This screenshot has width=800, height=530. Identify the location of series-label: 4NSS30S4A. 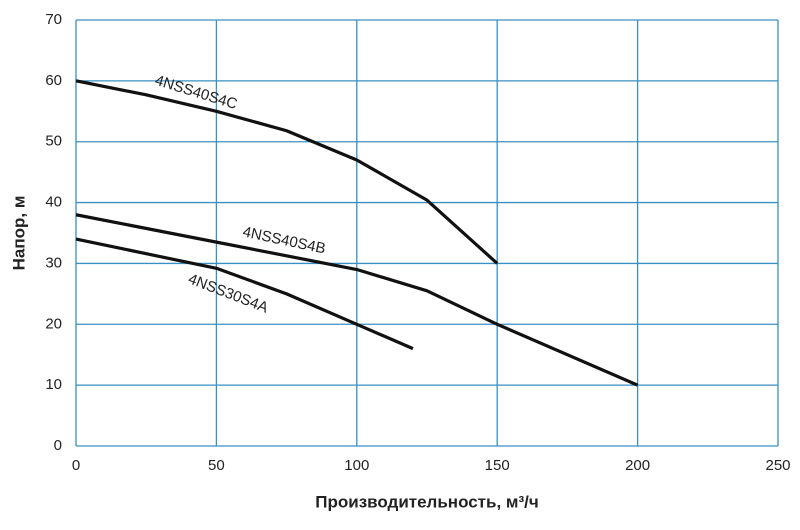
(228, 293).